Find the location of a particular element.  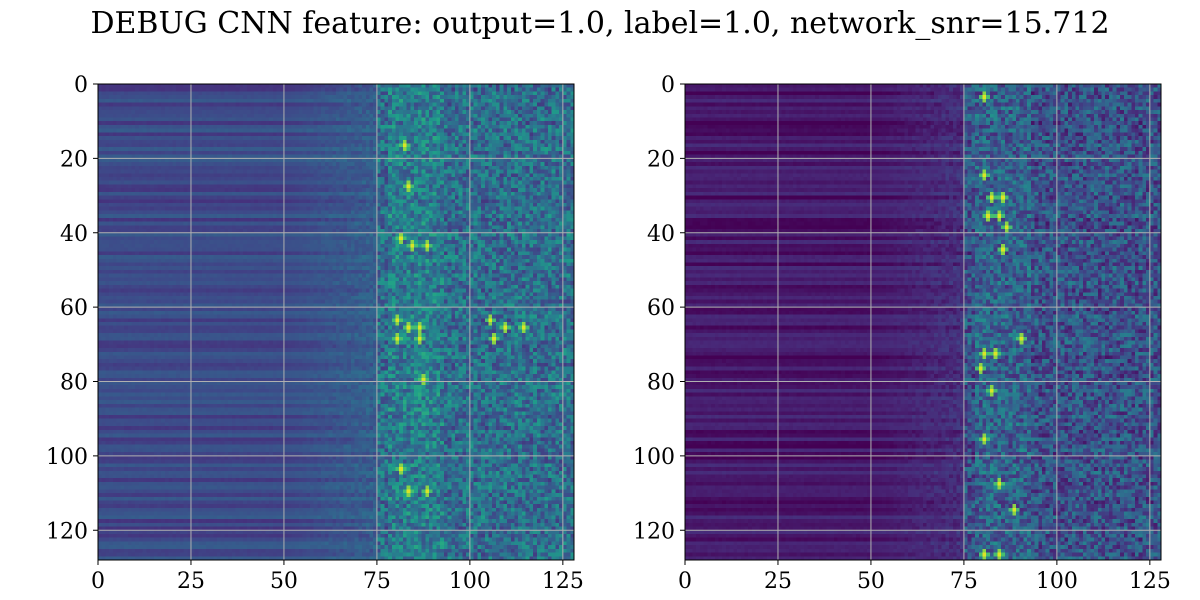

left-x-tick-label: 125 is located at coordinates (563, 581).